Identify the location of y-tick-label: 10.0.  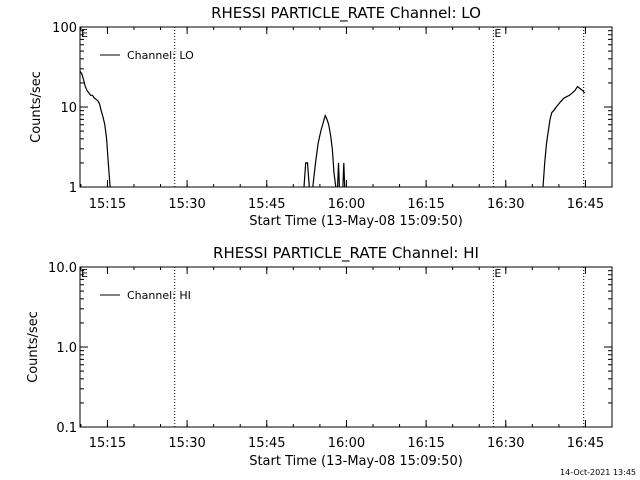
(62, 268).